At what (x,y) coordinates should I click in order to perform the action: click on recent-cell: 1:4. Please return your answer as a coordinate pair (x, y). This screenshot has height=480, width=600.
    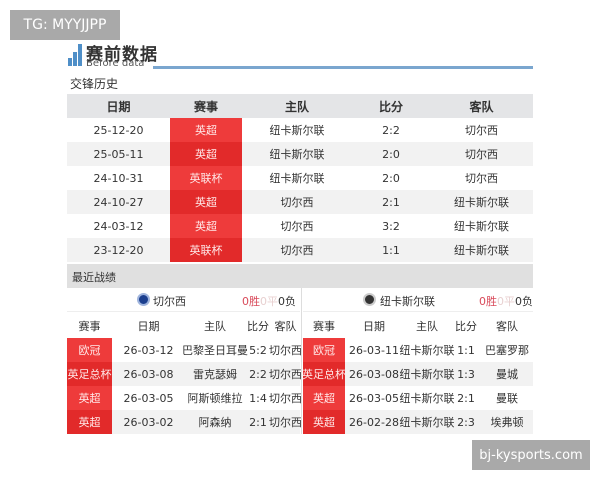
    Looking at the image, I should click on (258, 398).